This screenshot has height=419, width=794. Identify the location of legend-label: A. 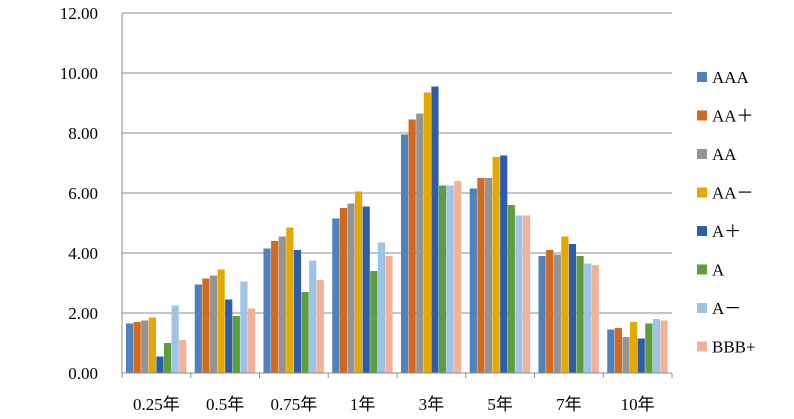
(718, 270).